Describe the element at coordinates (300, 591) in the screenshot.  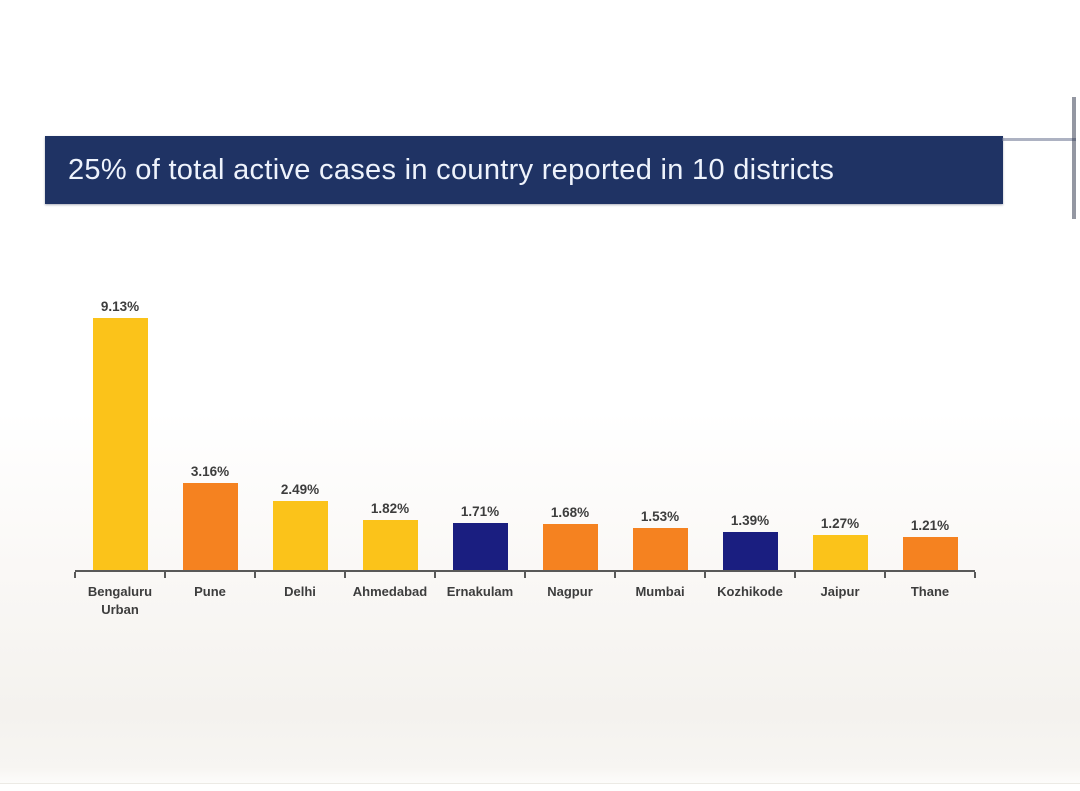
I see `category-label: Delhi` at that location.